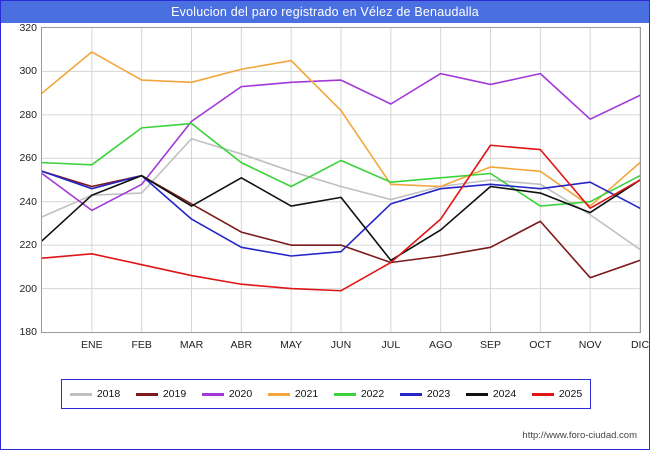 The height and width of the screenshot is (450, 650). Describe the element at coordinates (28, 114) in the screenshot. I see `y-tick-280: 280` at that location.